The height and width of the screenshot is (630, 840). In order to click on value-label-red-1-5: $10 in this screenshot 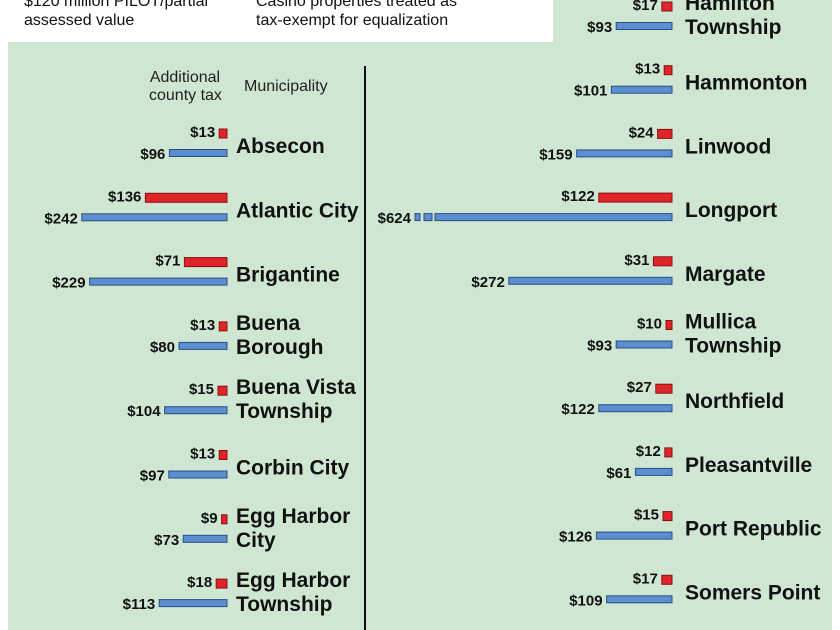, I will do `click(649, 324)`.